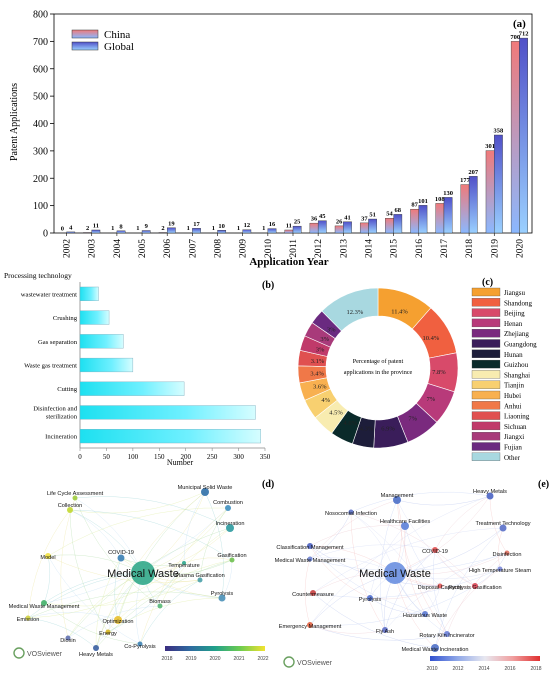 This screenshot has width=550, height=679. Describe the element at coordinates (87, 228) in the screenshot. I see `data-label-china: 2` at that location.